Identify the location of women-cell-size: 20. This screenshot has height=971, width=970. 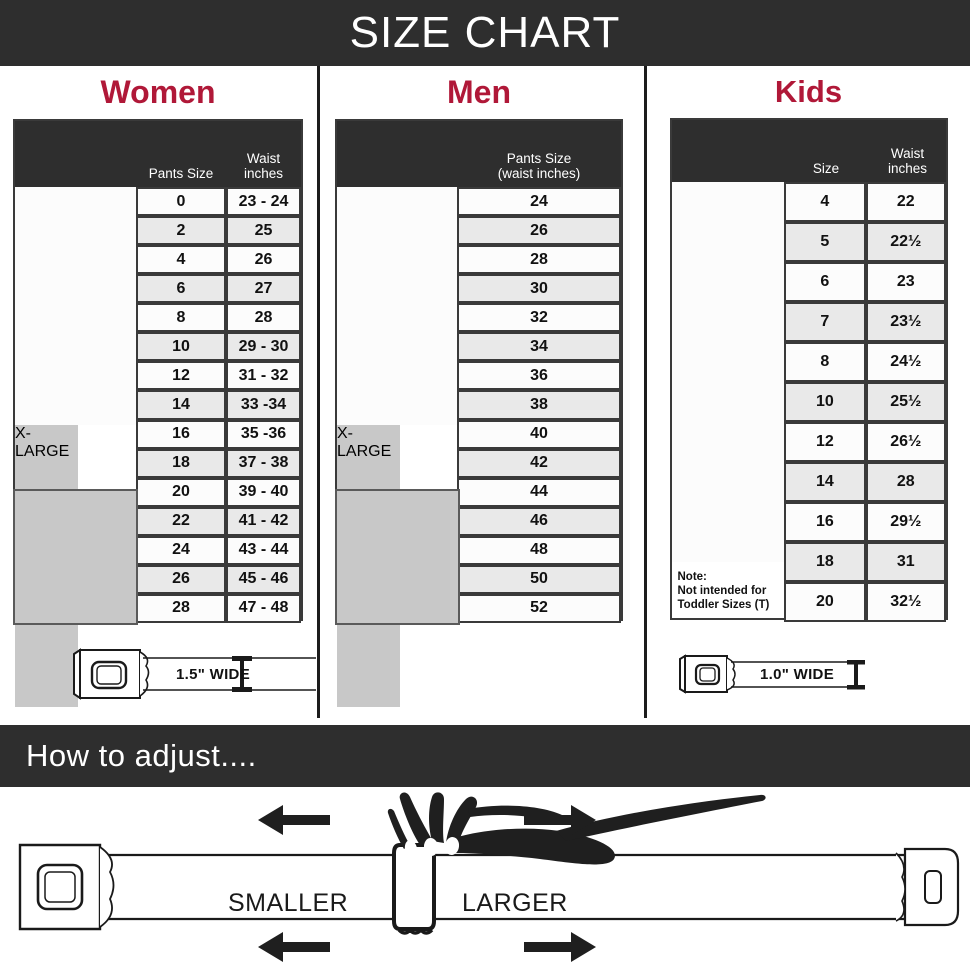
(181, 492).